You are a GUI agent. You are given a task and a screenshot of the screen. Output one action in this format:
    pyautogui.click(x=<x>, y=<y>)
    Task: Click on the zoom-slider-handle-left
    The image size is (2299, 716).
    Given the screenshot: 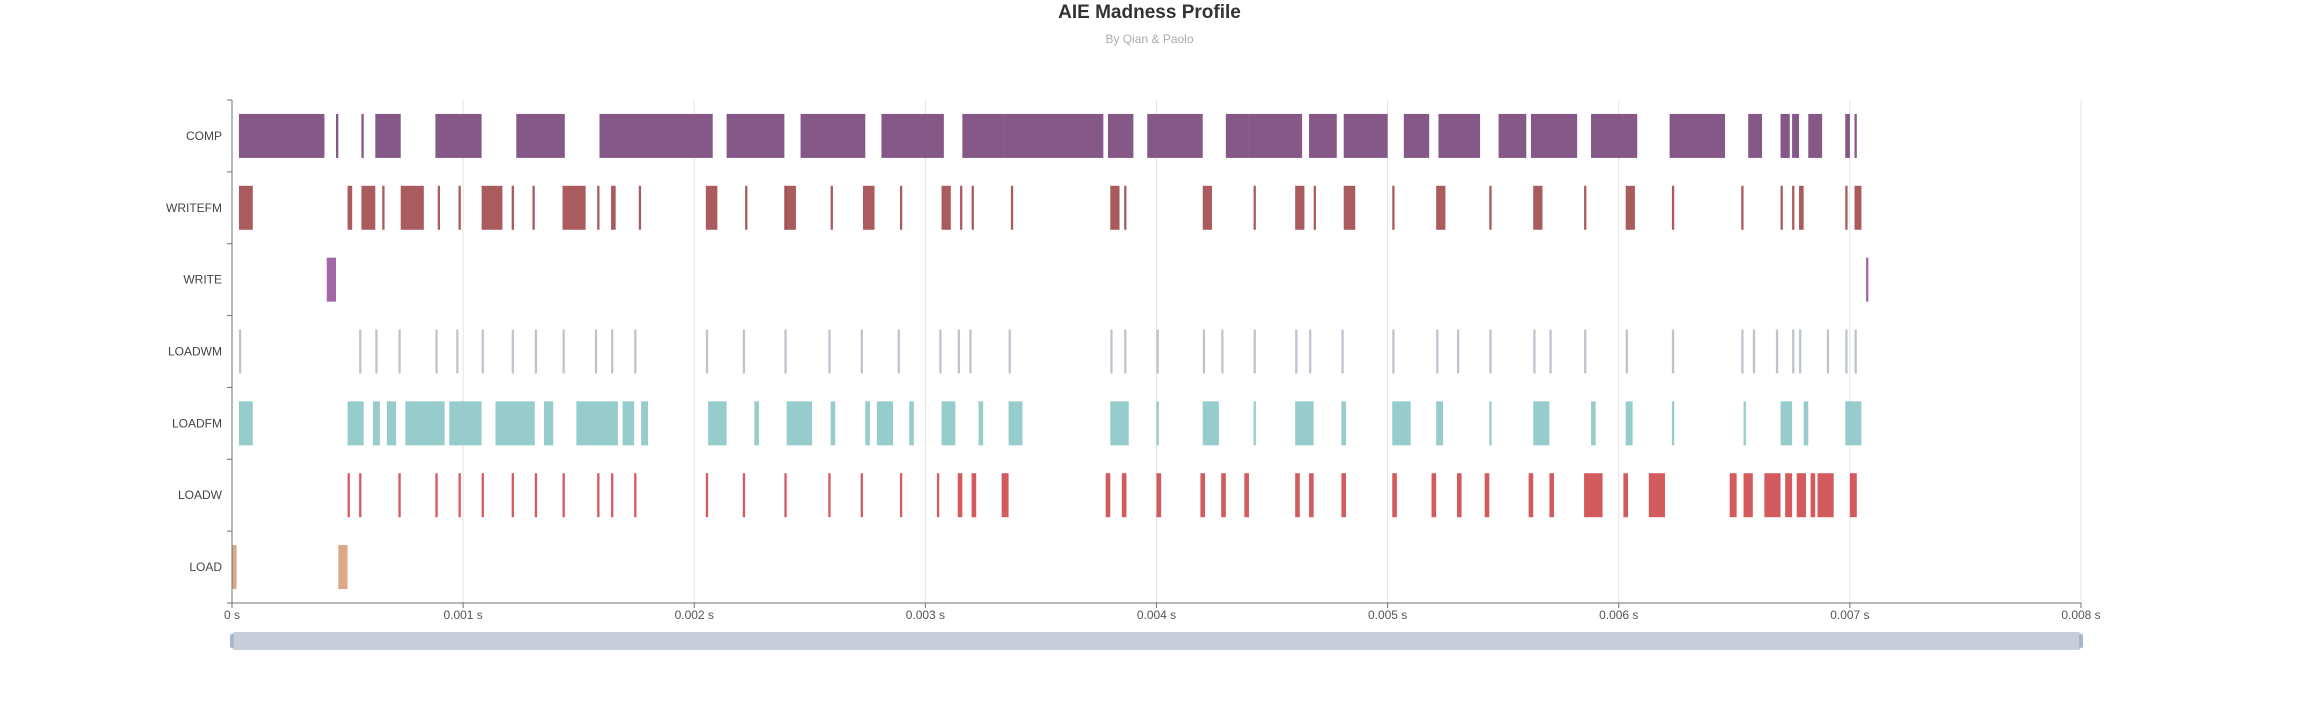 What is the action you would take?
    pyautogui.click(x=232, y=641)
    